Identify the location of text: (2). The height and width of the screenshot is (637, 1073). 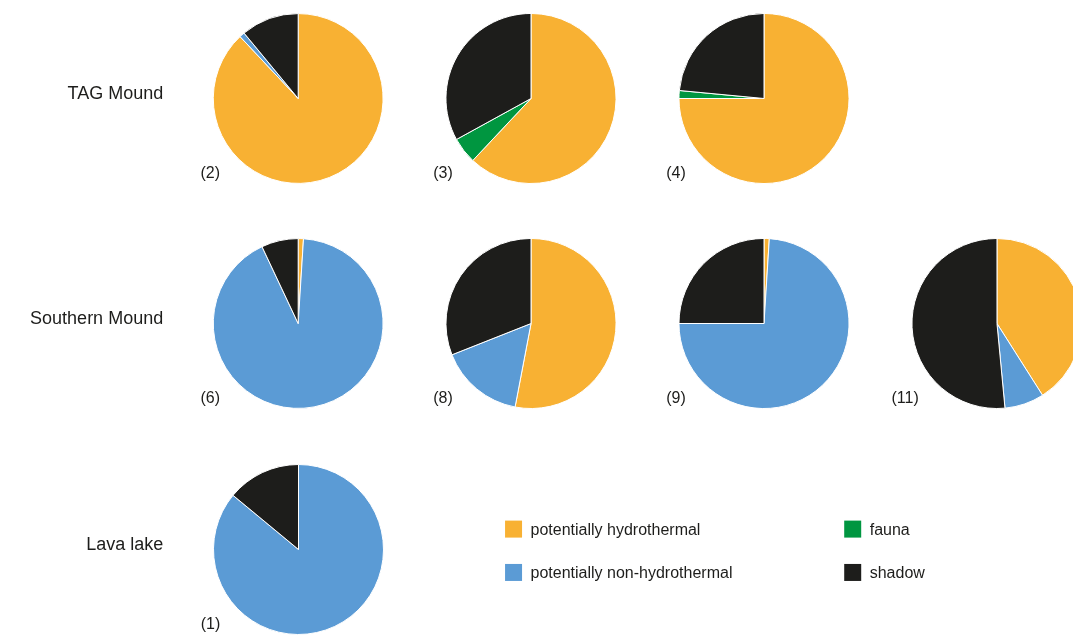
(210, 172).